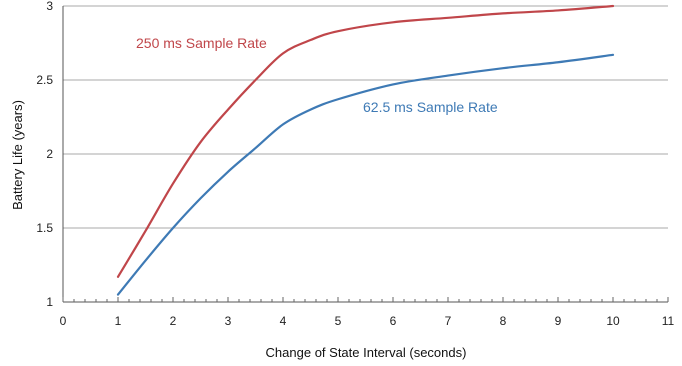  What do you see at coordinates (17, 155) in the screenshot?
I see `y-axis-title: Battery Life (years)` at bounding box center [17, 155].